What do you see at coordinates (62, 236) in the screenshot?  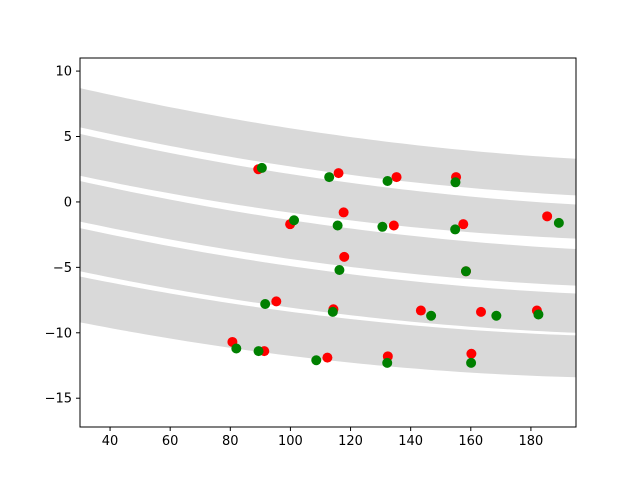 I see `y-axis: 10 5 0 −5 −10 −15` at bounding box center [62, 236].